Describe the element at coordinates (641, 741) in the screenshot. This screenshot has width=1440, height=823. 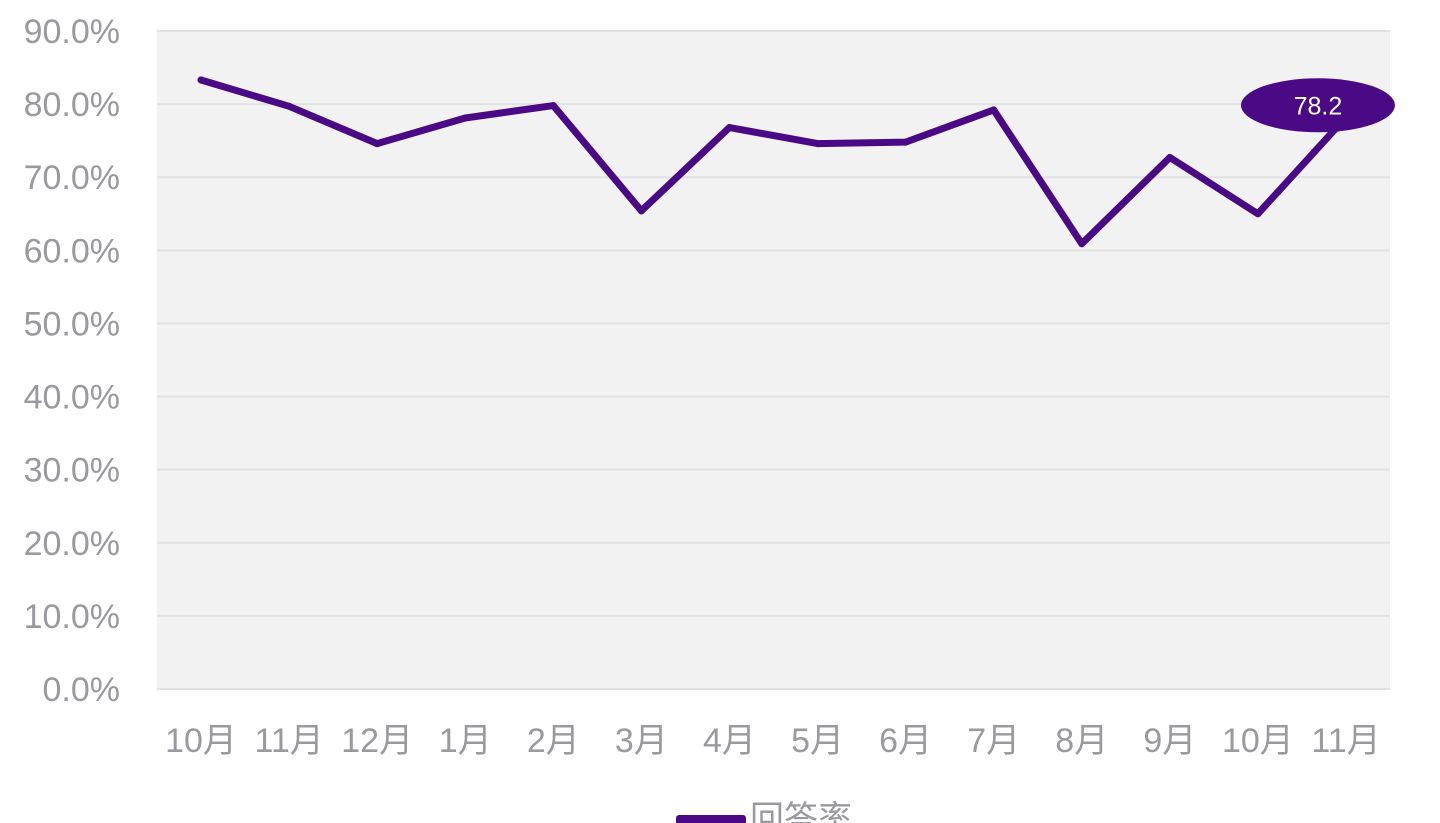
I see `x-tick-label: 3月` at that location.